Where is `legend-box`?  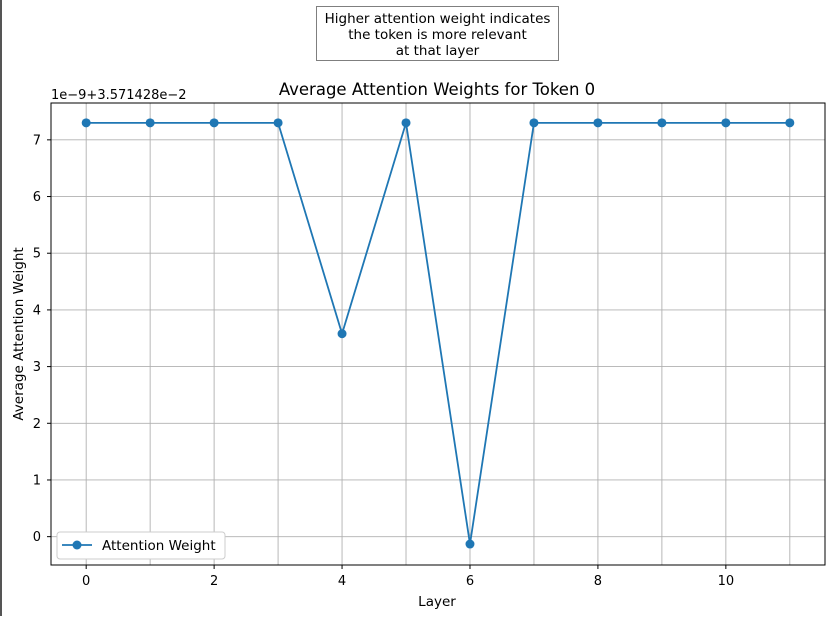 legend-box is located at coordinates (141, 545).